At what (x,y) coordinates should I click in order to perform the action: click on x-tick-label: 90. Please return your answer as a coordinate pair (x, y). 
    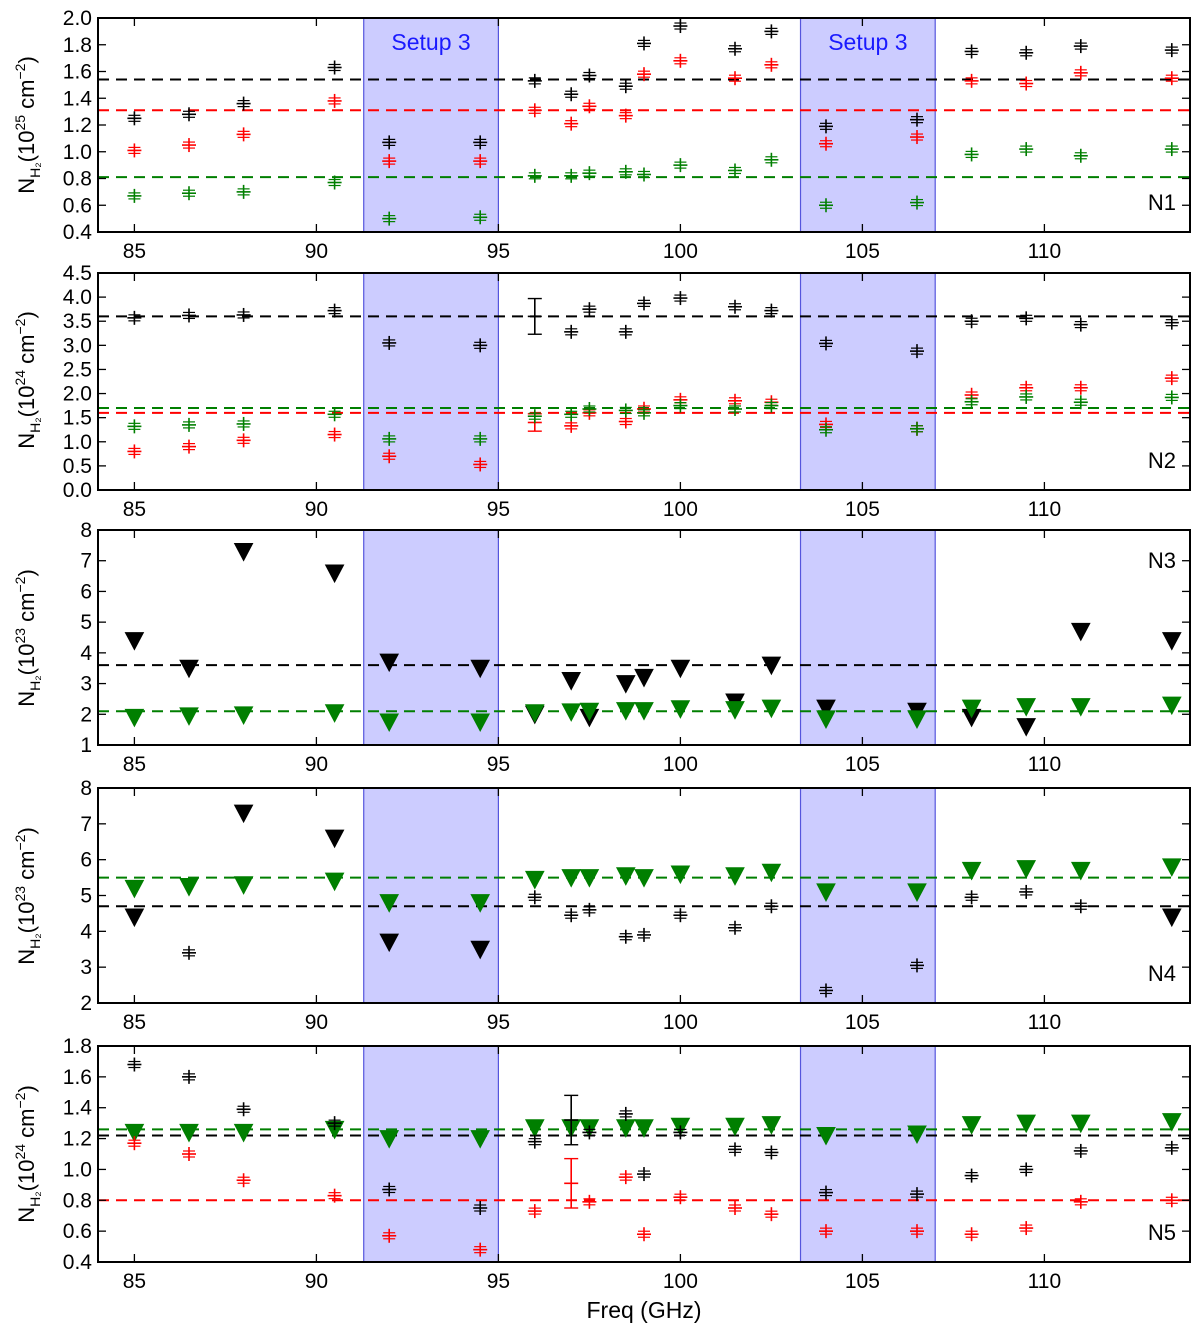
    Looking at the image, I should click on (316, 1281).